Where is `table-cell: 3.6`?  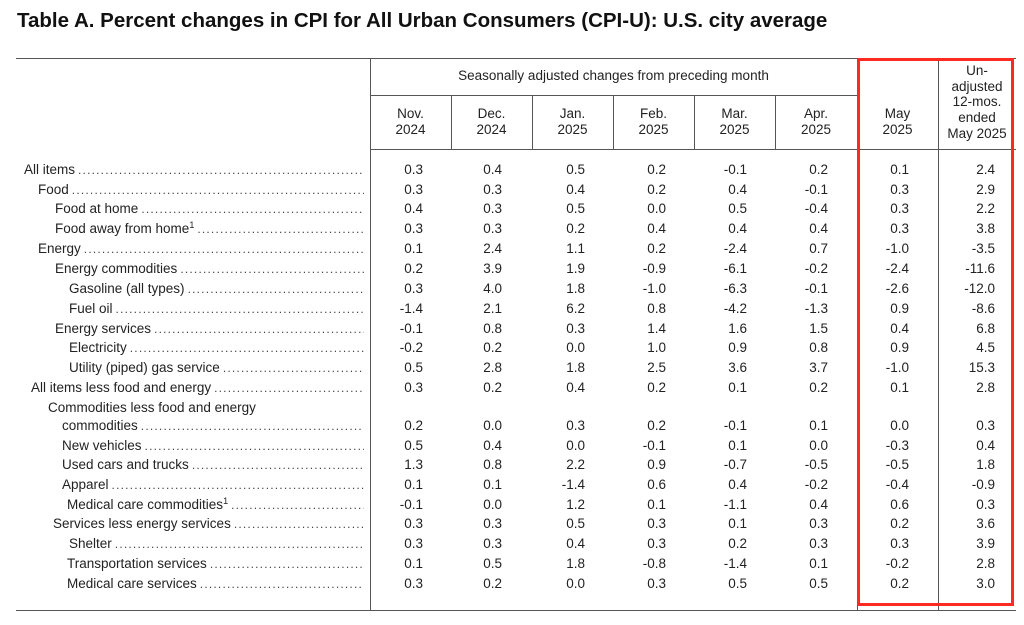 table-cell: 3.6 is located at coordinates (985, 523).